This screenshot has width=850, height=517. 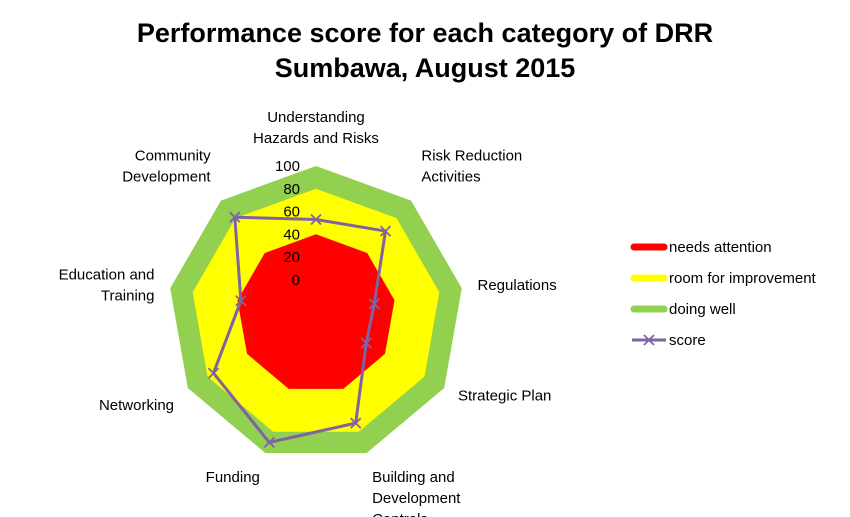 I want to click on legend-item: doing well, so click(x=683, y=309).